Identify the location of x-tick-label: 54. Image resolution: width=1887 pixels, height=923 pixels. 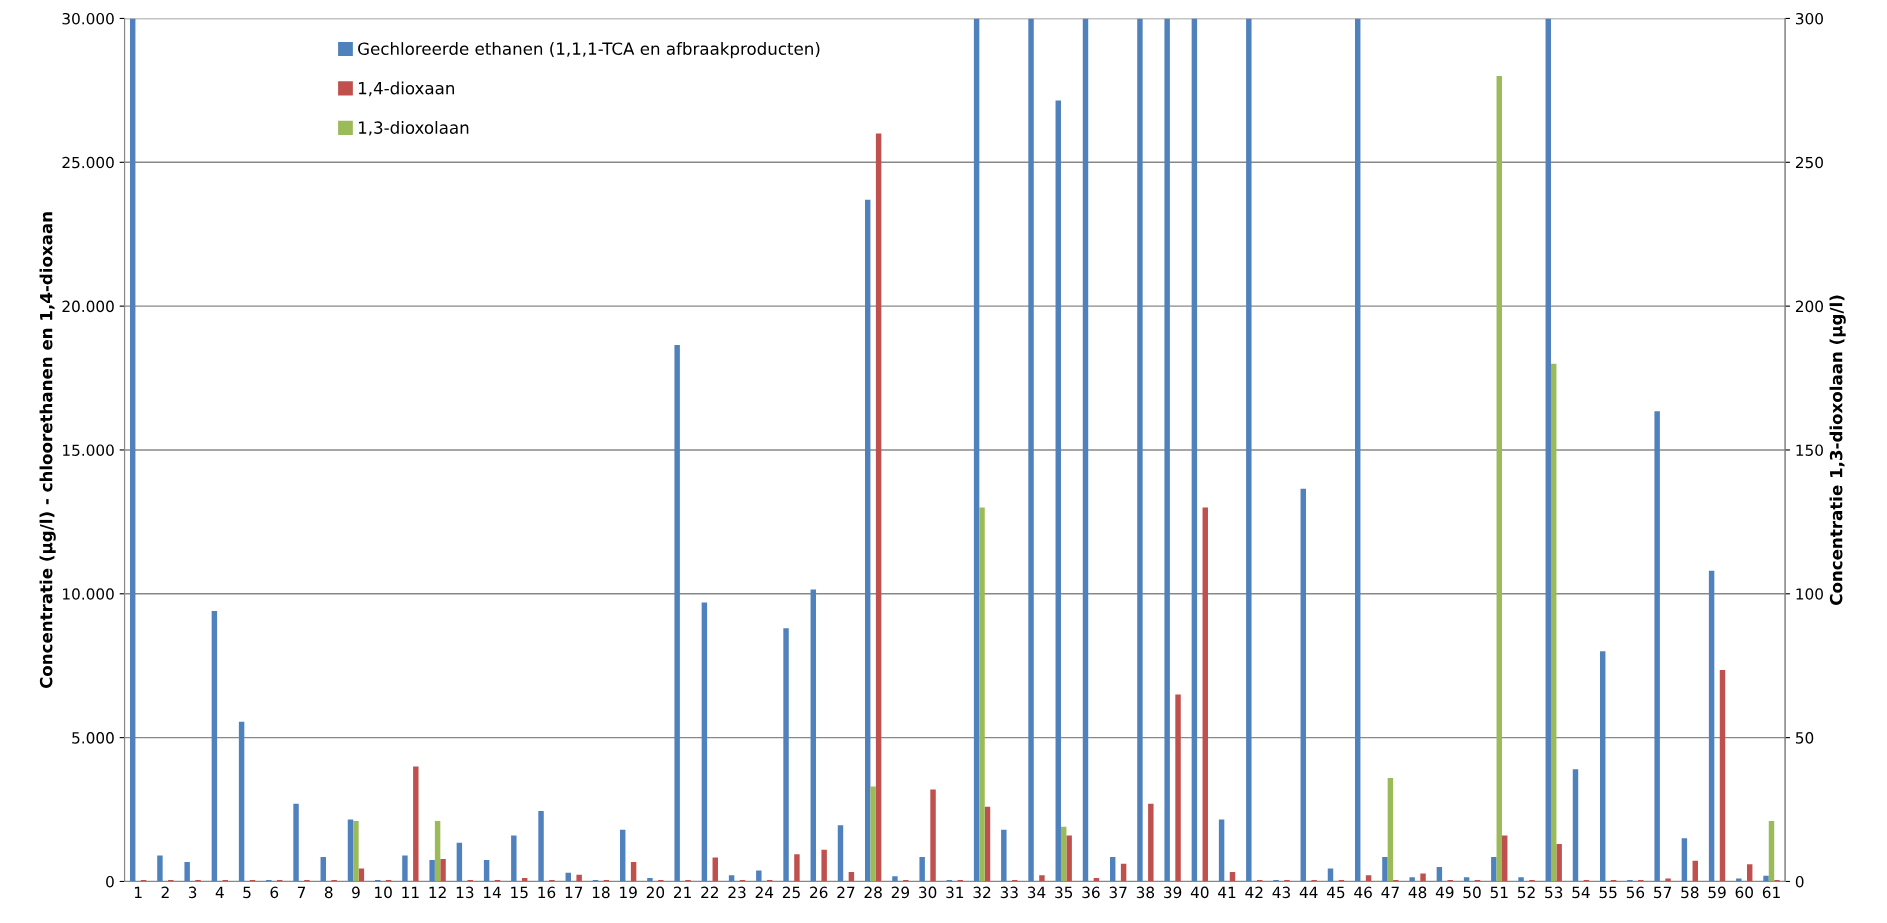
(1581, 892).